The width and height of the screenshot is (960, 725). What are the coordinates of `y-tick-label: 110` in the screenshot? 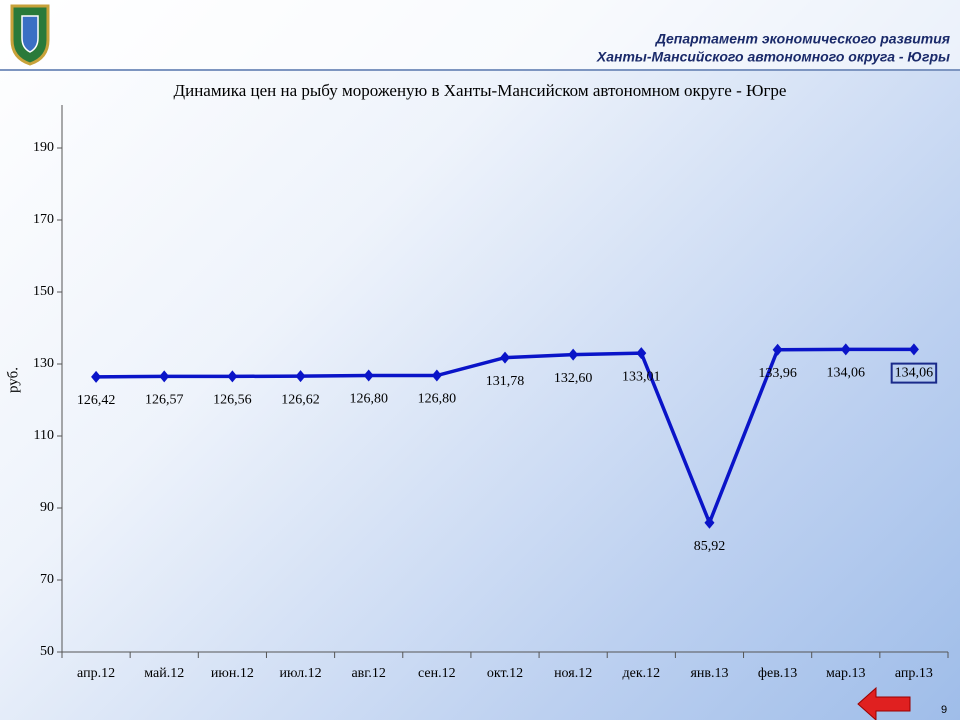 It's located at (44, 435).